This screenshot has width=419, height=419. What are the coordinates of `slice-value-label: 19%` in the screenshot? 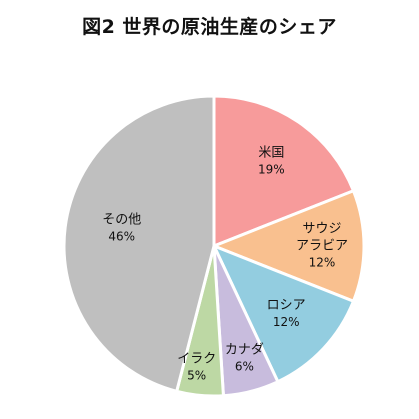 It's located at (271, 170).